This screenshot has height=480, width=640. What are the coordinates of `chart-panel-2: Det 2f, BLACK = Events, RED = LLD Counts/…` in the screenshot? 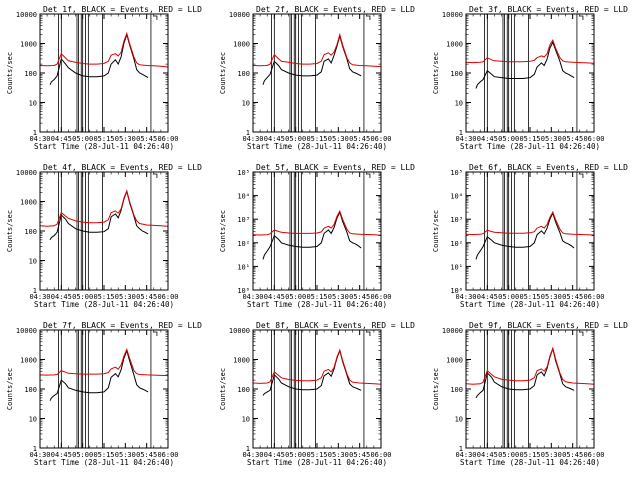 It's located at (317, 78).